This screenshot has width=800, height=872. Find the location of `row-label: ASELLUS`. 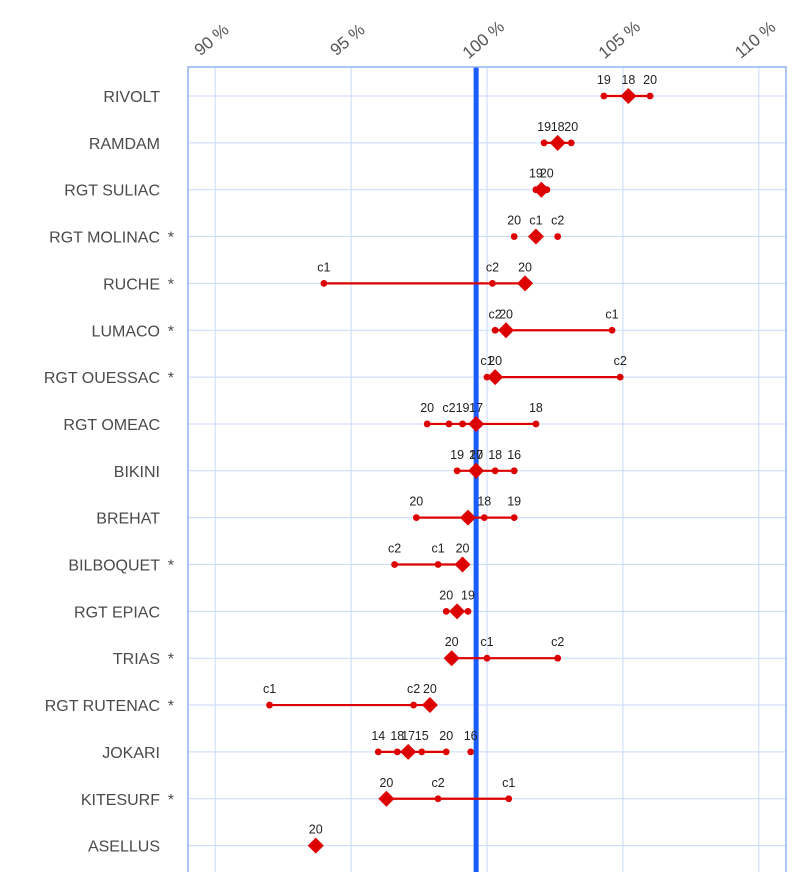

row-label: ASELLUS is located at coordinates (124, 847).